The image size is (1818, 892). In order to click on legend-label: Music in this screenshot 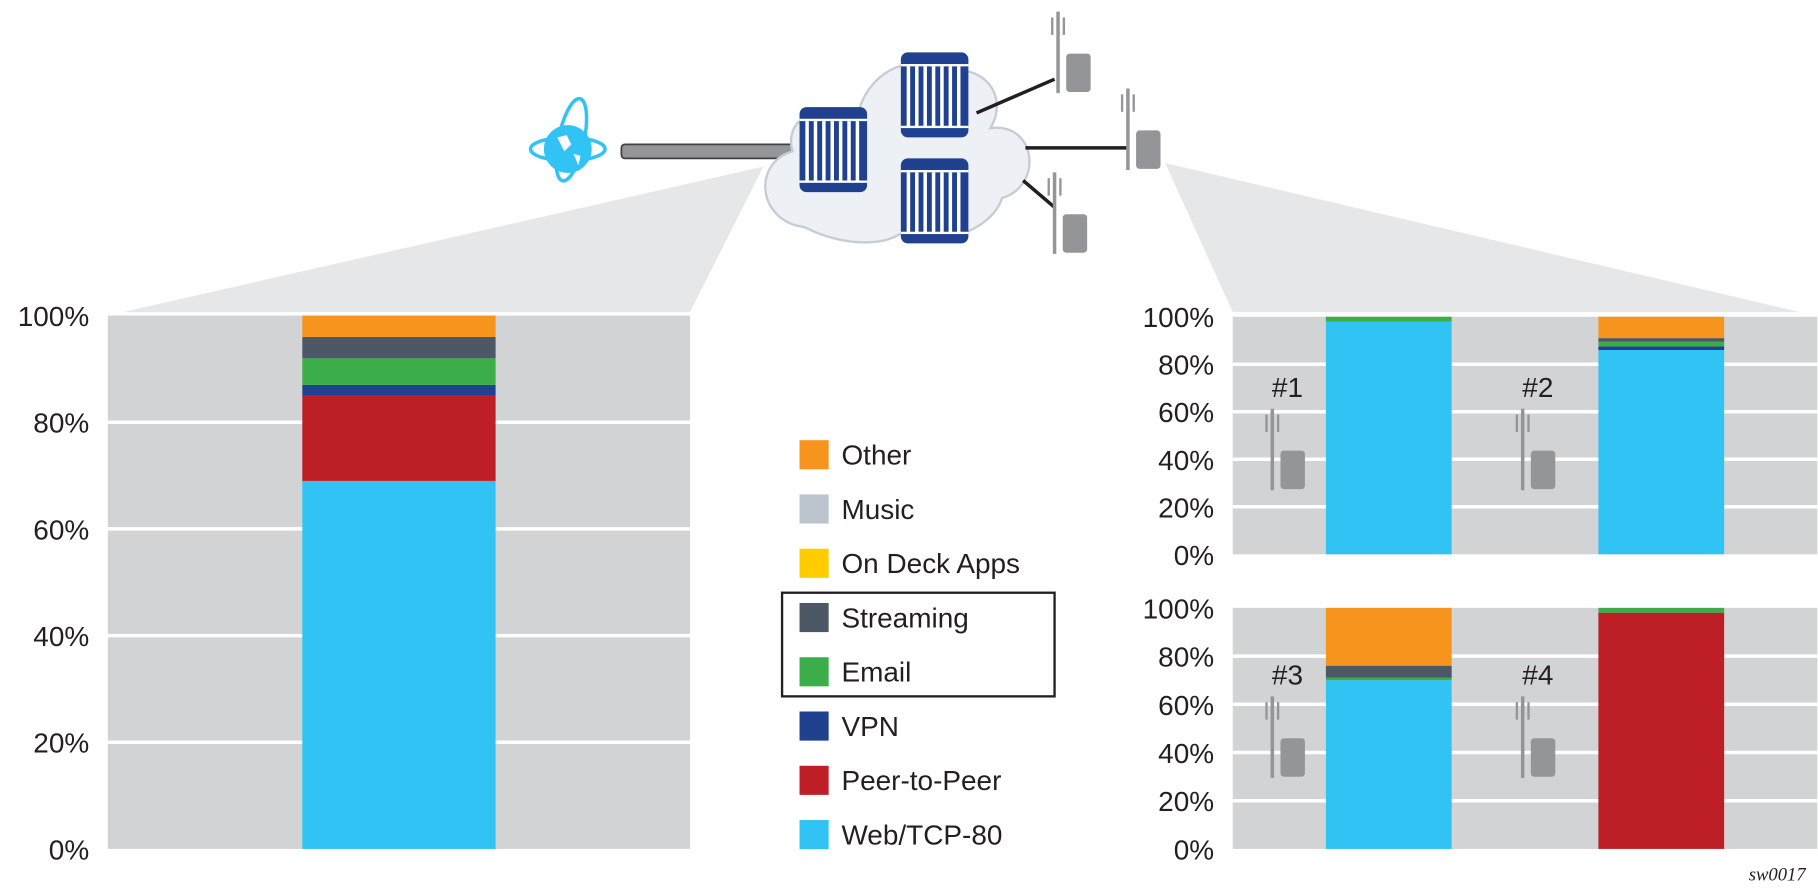, I will do `click(877, 509)`.